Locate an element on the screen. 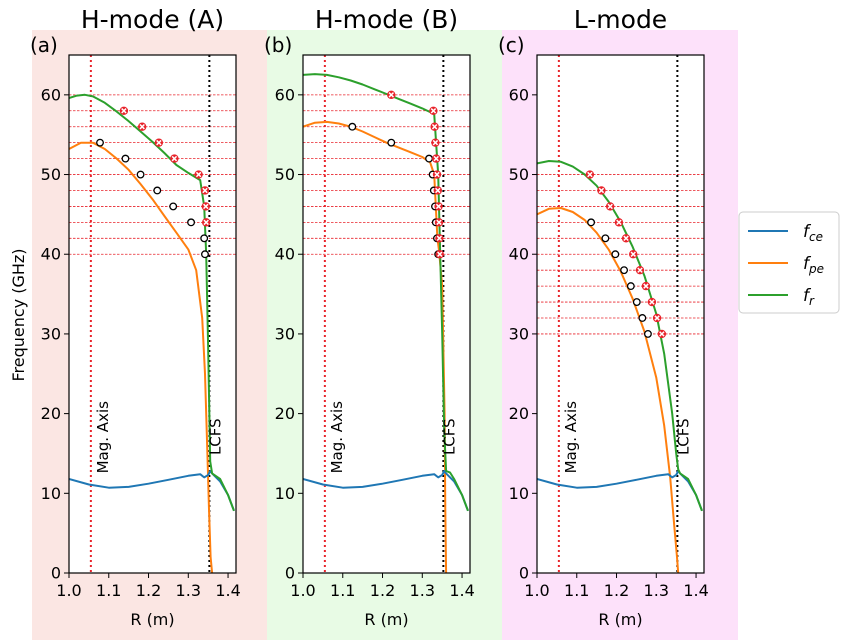 The width and height of the screenshot is (850, 640). panel-title: H-mode (A) is located at coordinates (152, 19).